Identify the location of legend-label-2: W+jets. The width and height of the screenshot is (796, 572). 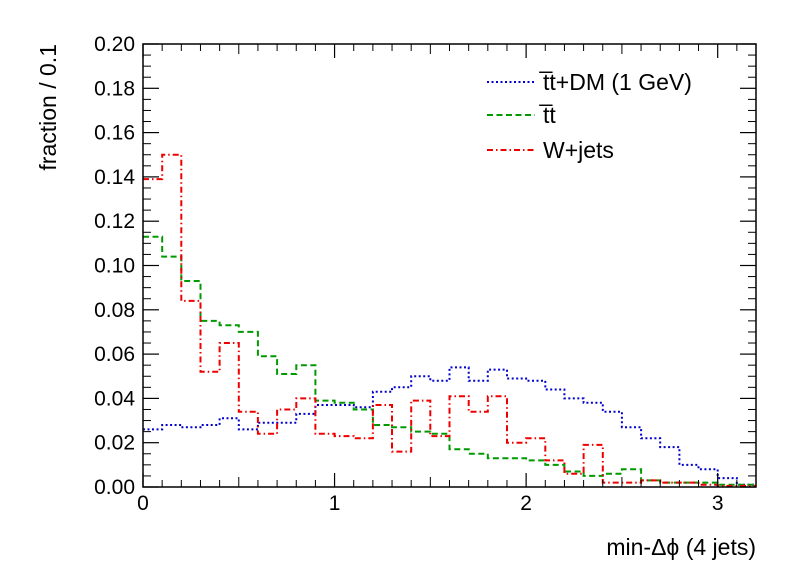
(578, 150).